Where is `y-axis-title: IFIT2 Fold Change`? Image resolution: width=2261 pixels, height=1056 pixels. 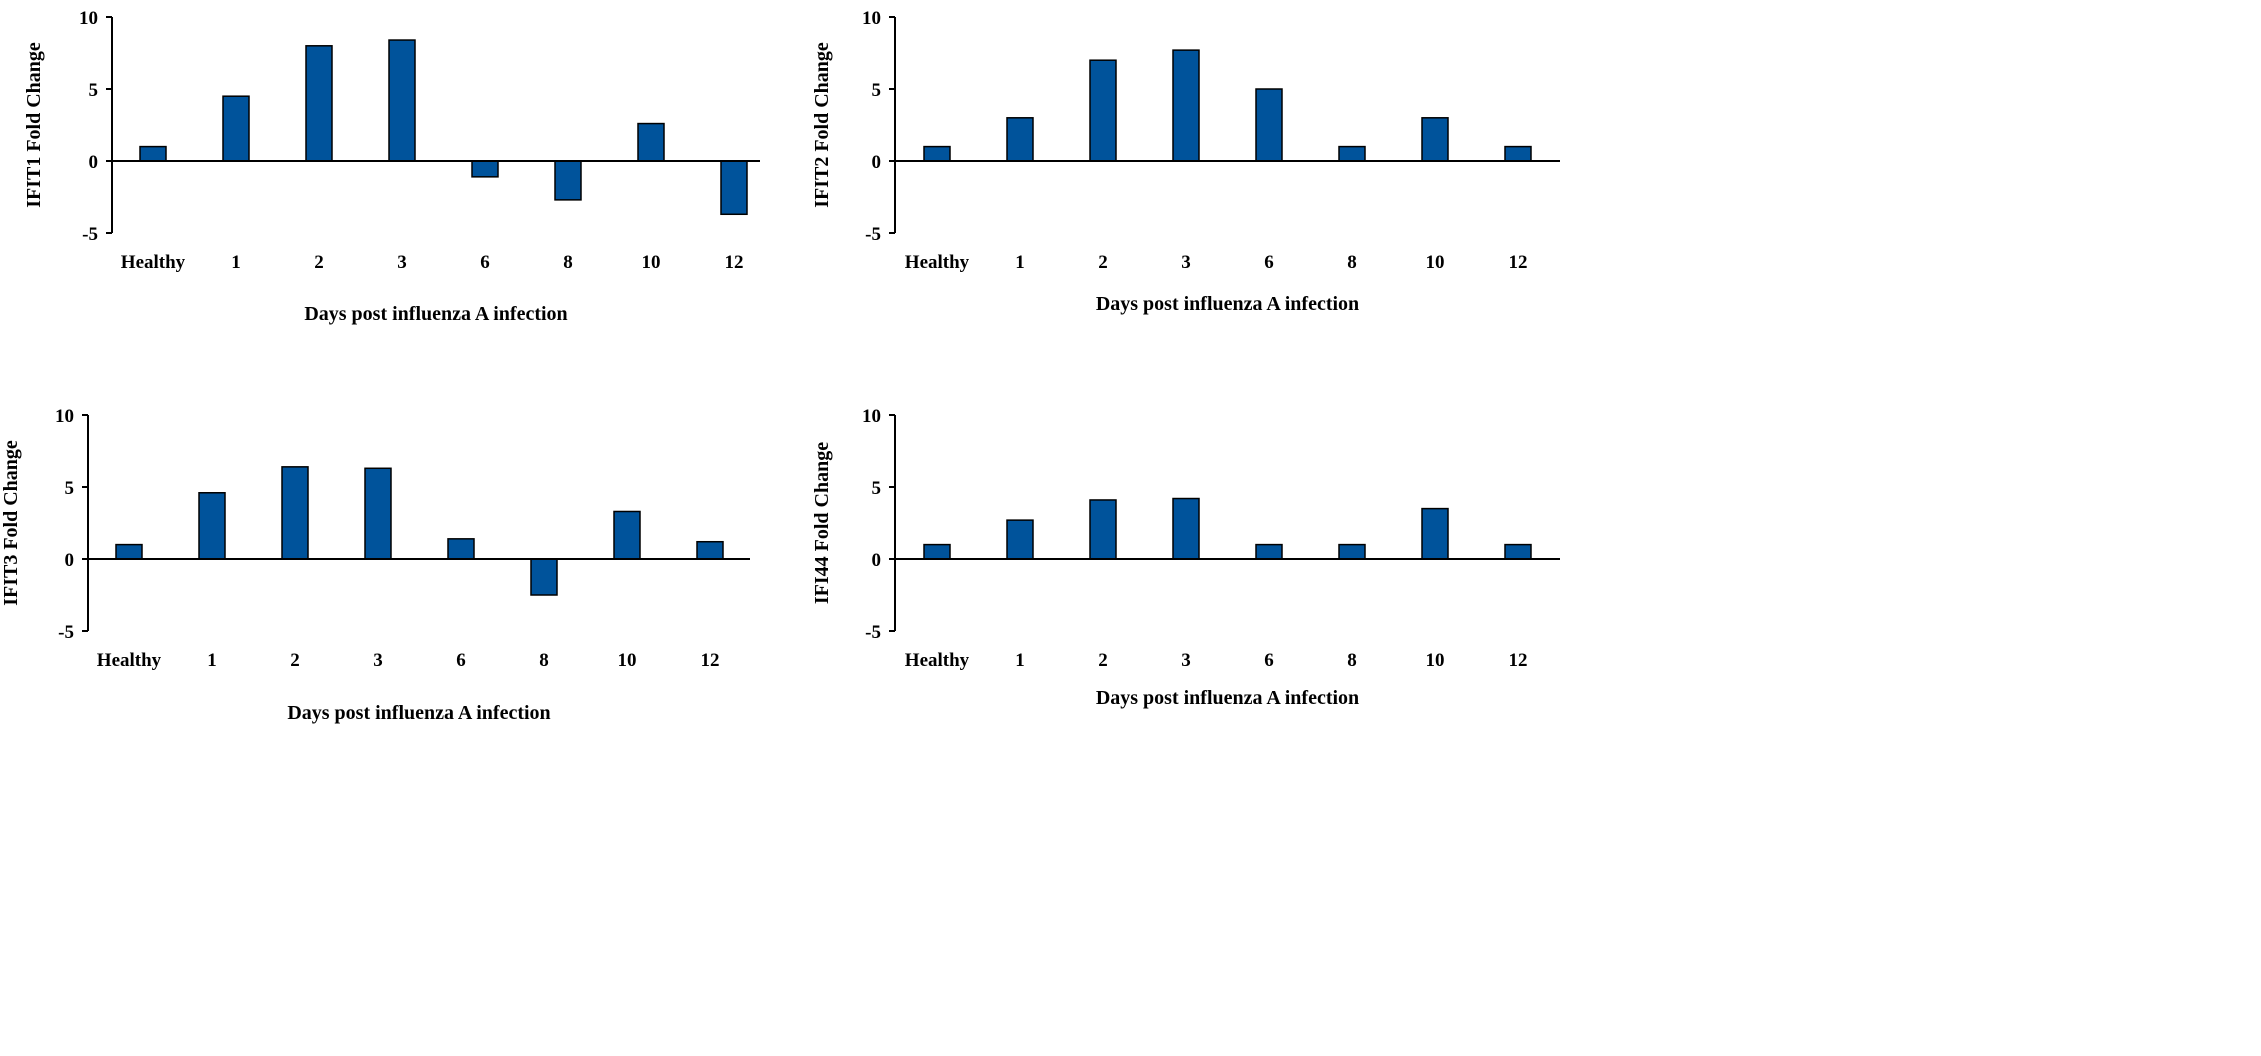 y-axis-title: IFIT2 Fold Change is located at coordinates (822, 125).